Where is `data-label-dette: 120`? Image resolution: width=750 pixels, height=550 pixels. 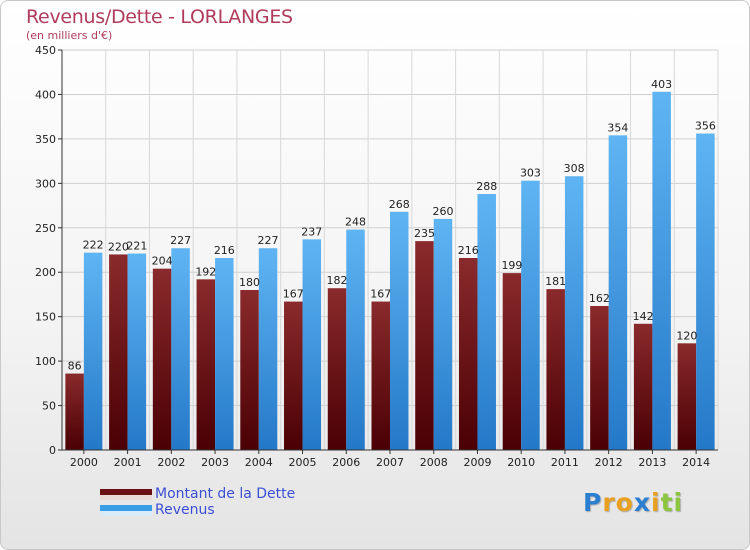 data-label-dette: 120 is located at coordinates (686, 335).